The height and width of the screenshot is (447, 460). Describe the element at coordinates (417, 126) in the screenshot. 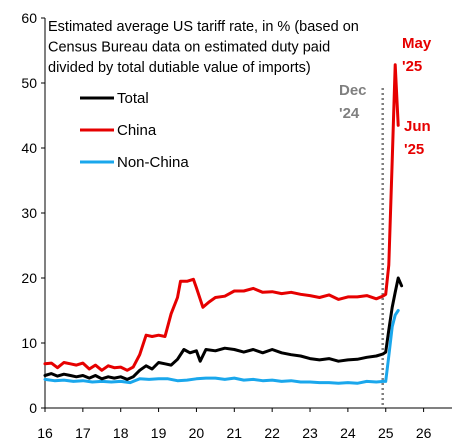

I see `annotation-jun: Jun` at that location.